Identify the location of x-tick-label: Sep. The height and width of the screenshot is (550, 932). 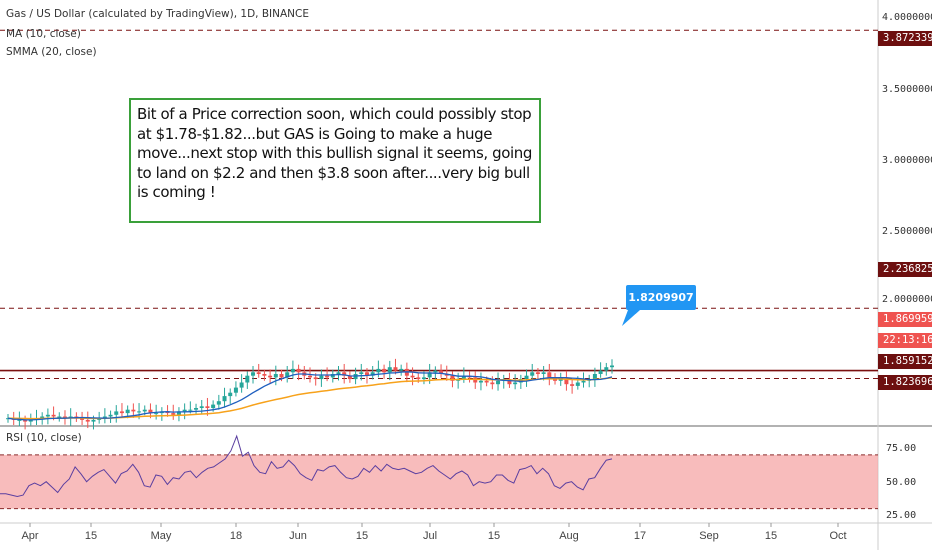
(709, 536).